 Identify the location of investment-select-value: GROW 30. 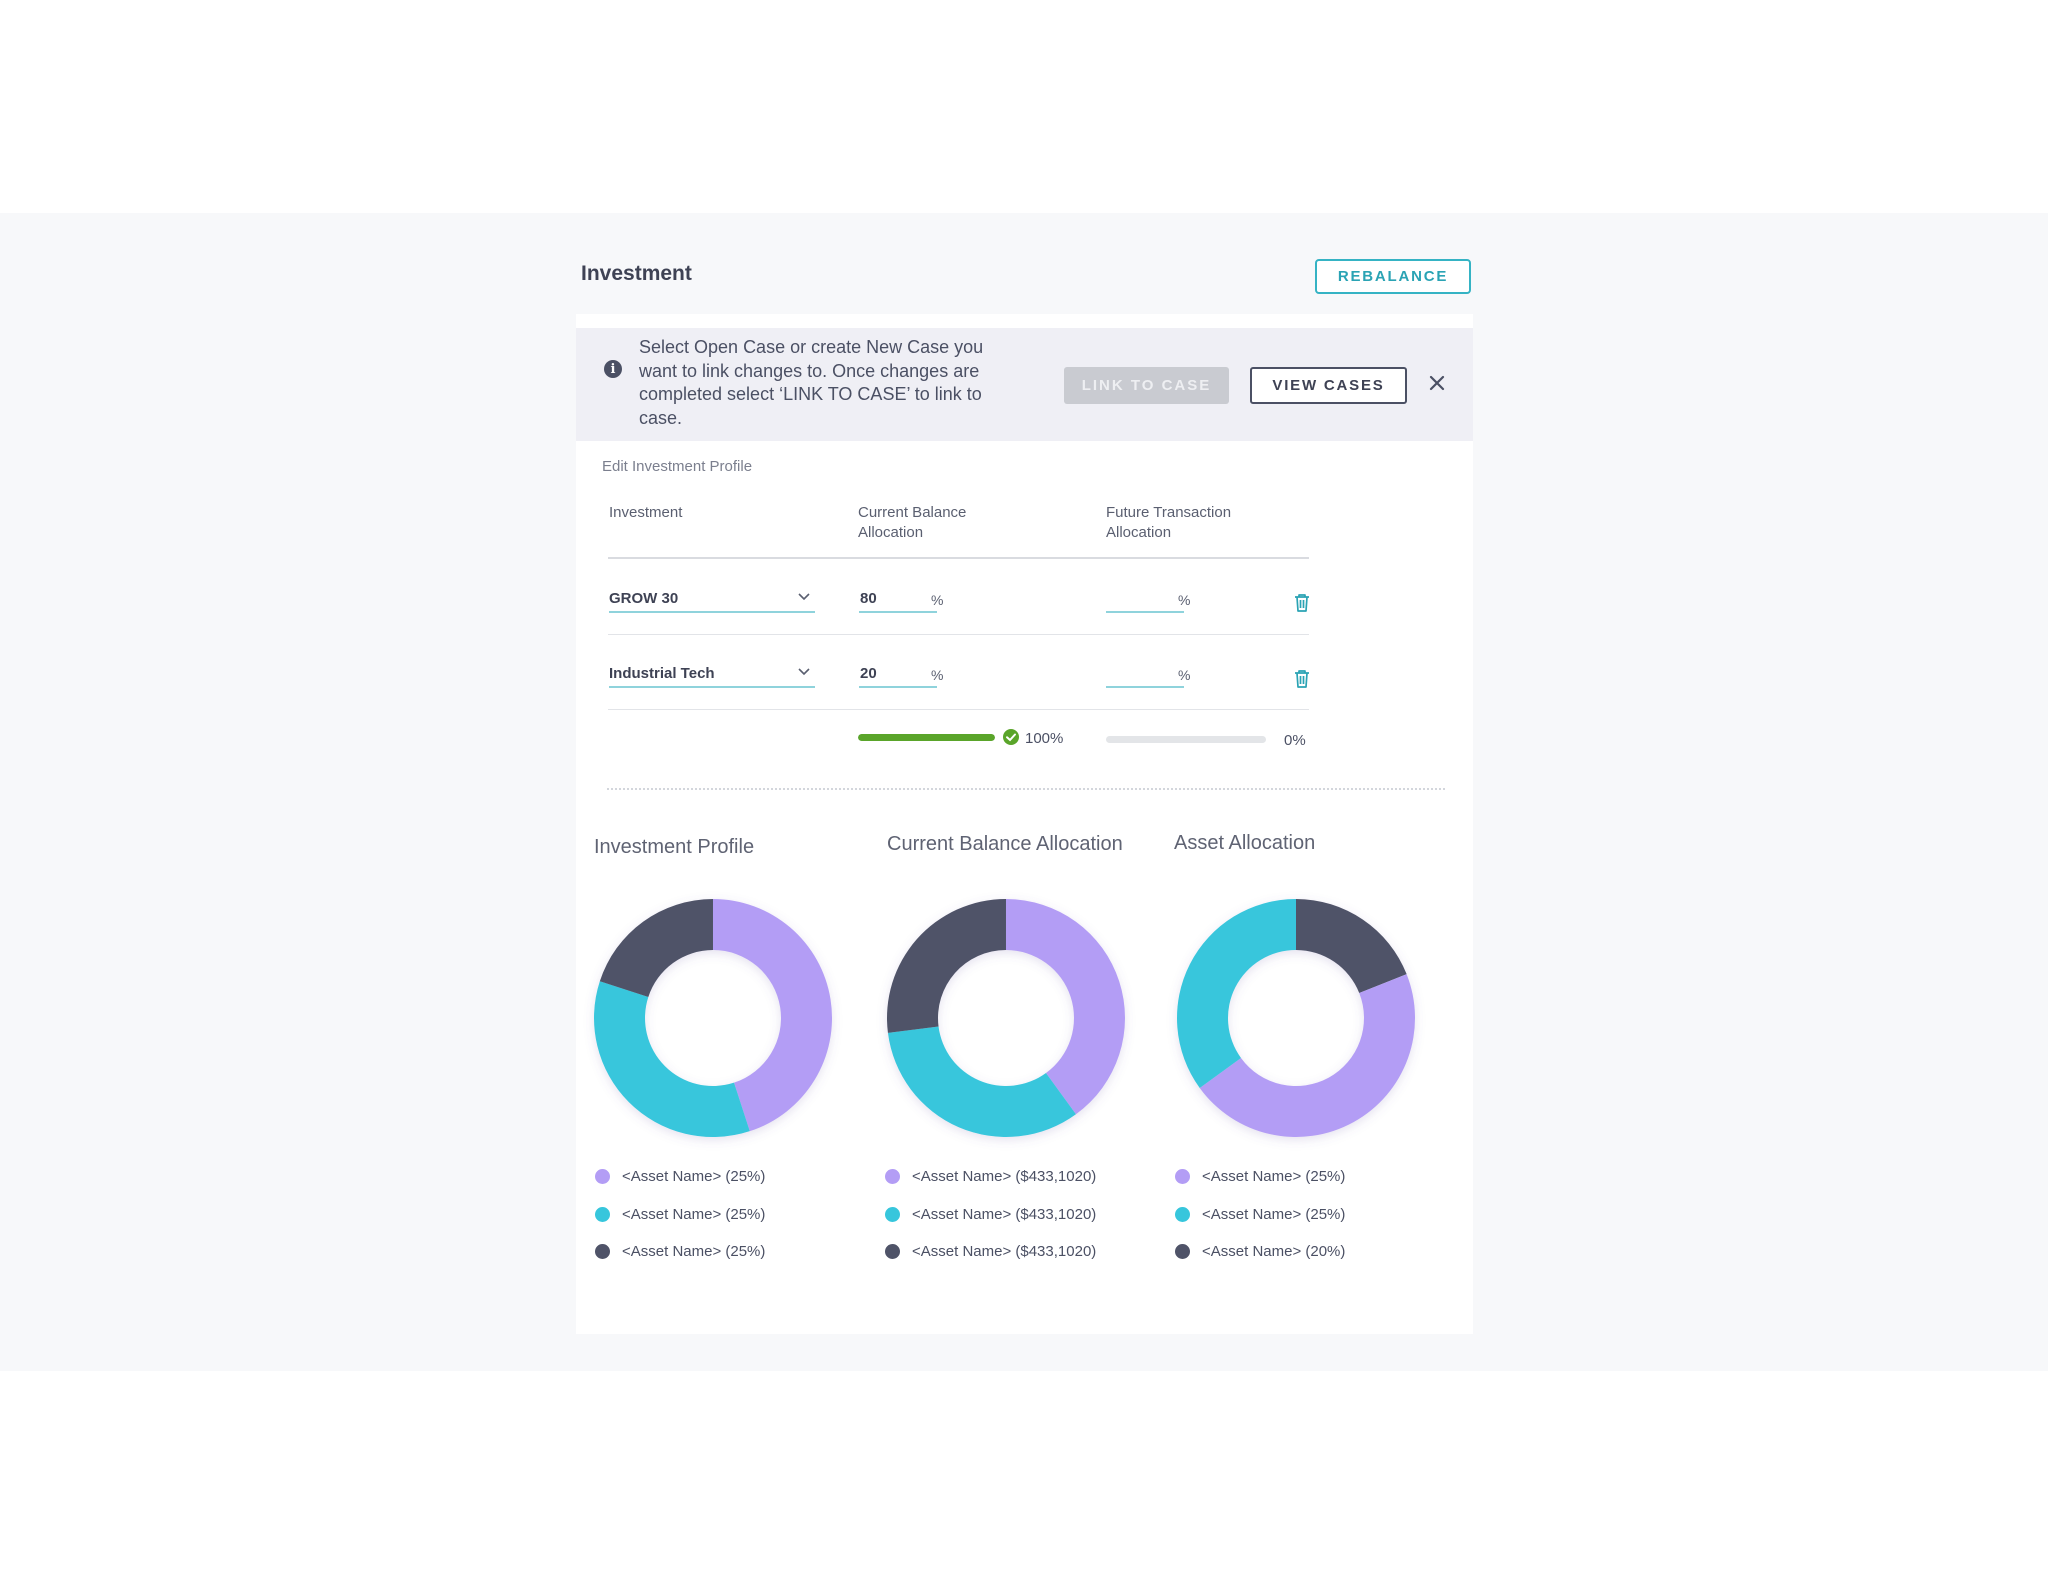
(644, 598).